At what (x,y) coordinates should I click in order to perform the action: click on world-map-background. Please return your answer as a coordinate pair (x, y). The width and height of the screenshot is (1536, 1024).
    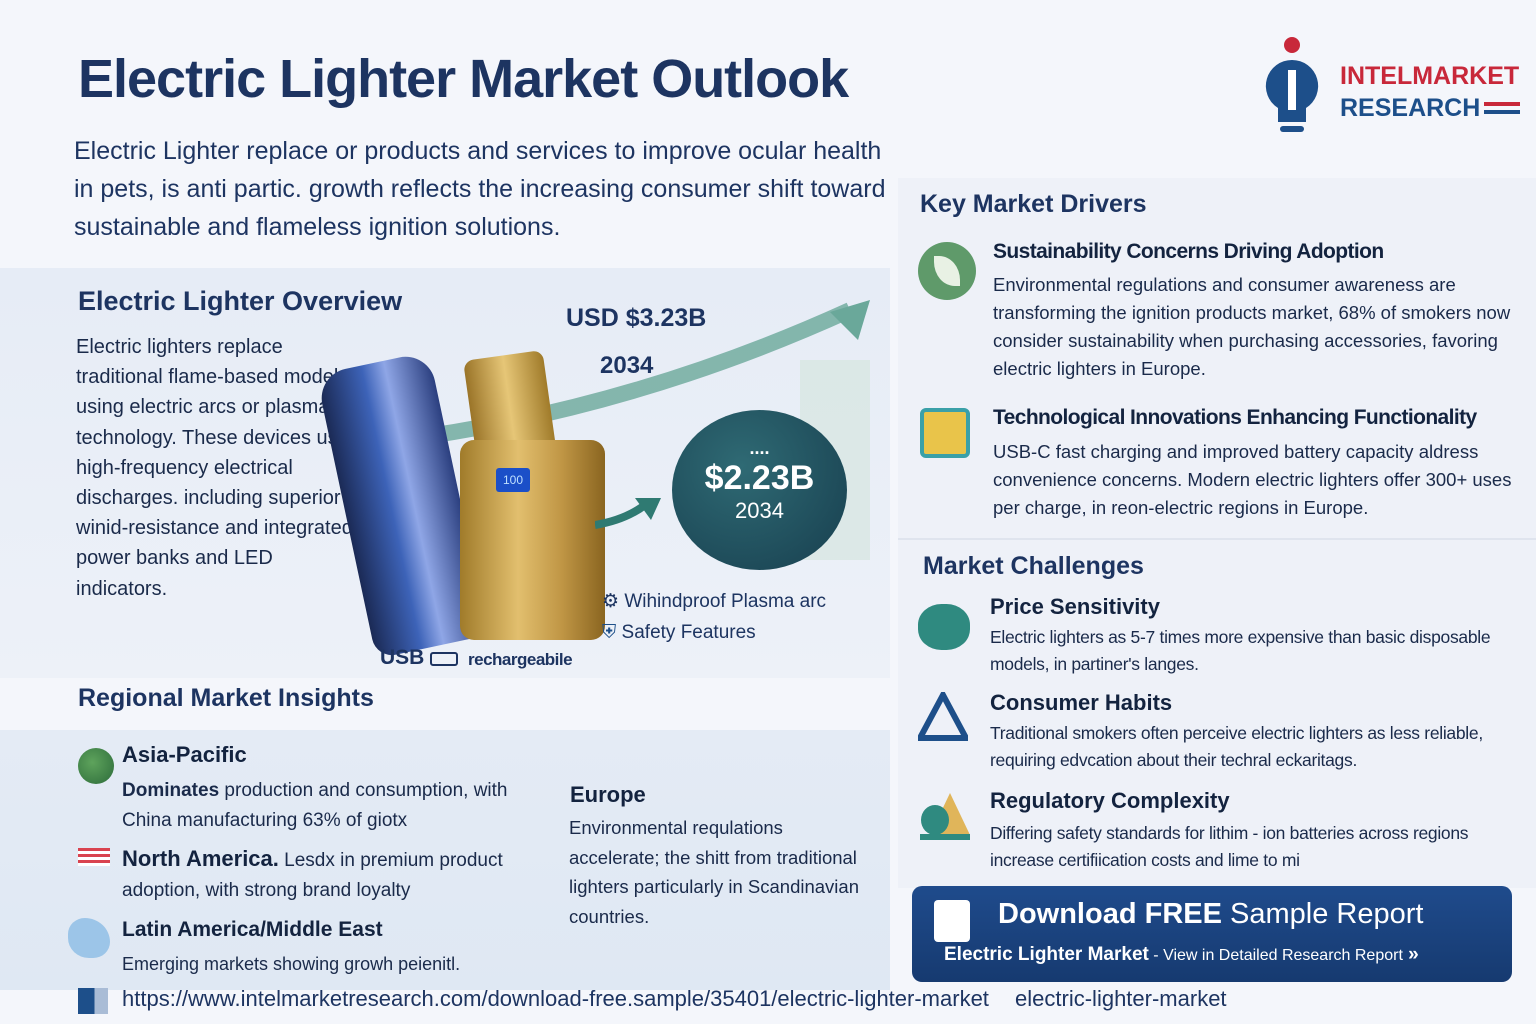
    Looking at the image, I should click on (445, 860).